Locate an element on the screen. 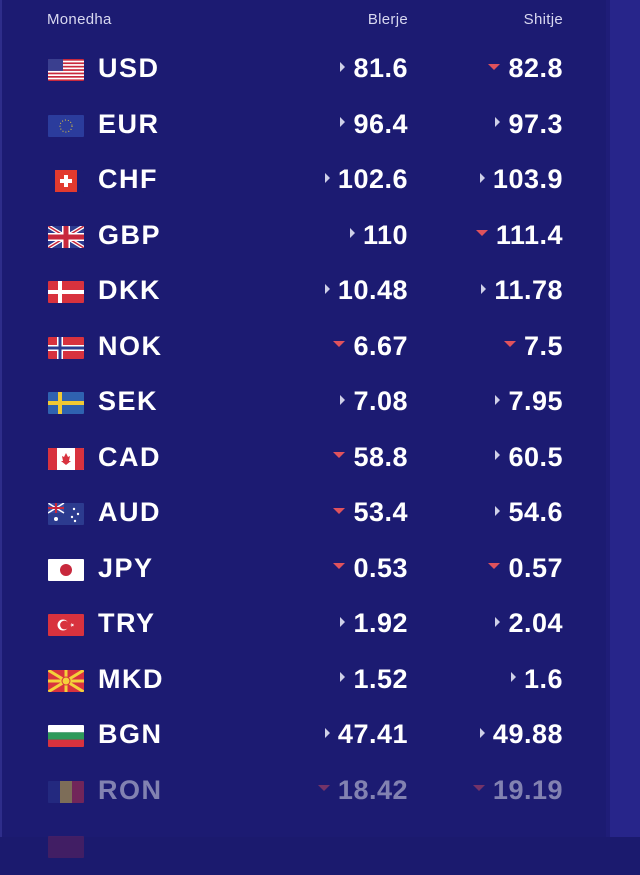 The width and height of the screenshot is (640, 875). rate-row-chf: CHF 102.6 103.9 is located at coordinates (305, 181).